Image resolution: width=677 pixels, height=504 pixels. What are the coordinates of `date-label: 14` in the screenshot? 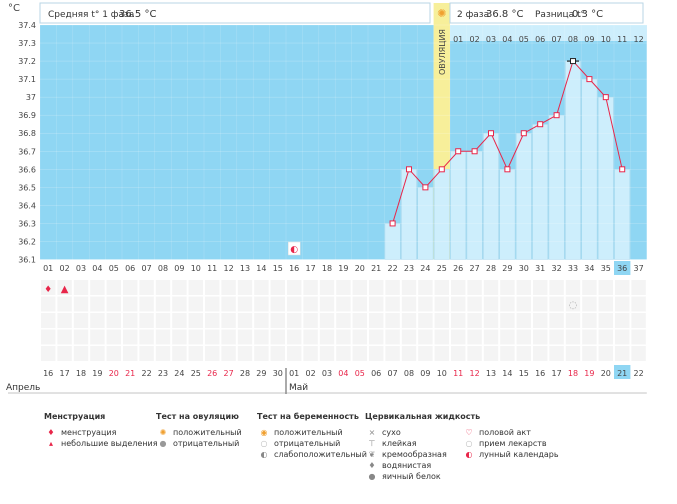 It's located at (507, 373).